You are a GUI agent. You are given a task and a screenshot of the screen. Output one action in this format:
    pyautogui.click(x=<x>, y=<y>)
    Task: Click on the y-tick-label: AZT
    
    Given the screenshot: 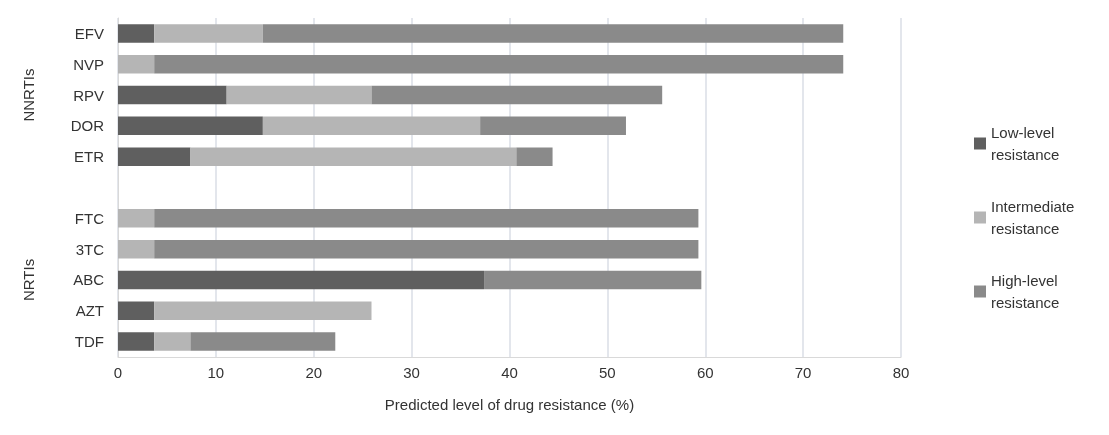 What is the action you would take?
    pyautogui.click(x=89, y=311)
    